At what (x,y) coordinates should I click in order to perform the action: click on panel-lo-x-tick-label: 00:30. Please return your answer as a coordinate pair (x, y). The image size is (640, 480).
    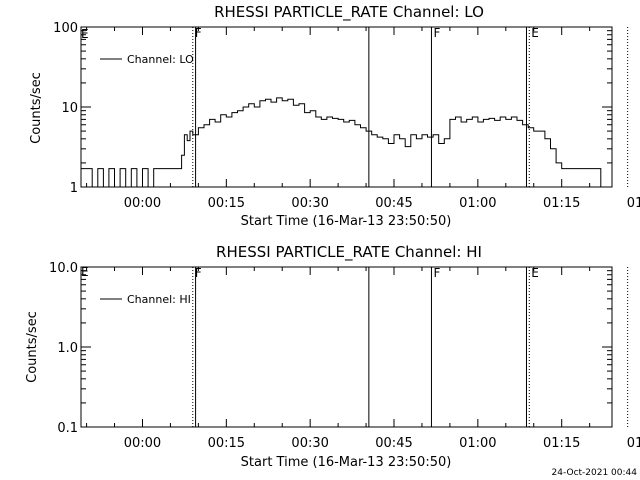
    Looking at the image, I should click on (309, 203).